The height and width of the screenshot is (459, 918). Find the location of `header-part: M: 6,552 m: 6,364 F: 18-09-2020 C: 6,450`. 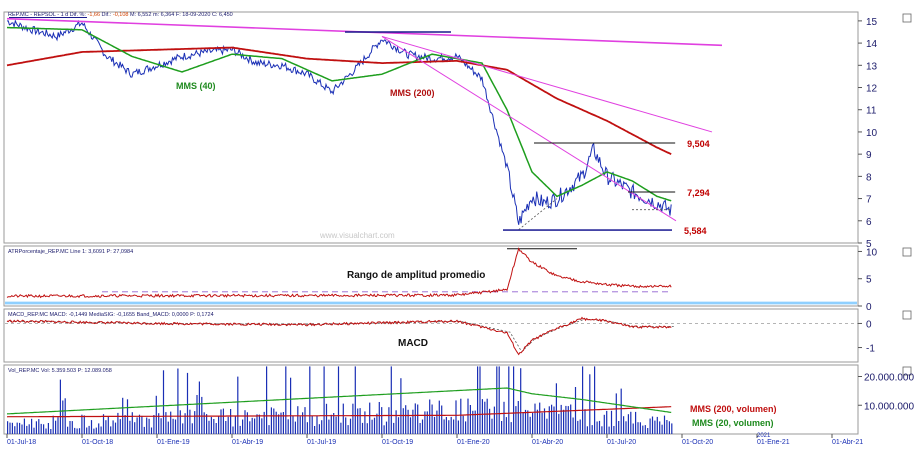

header-part: M: 6,552 m: 6,364 F: 18-09-2020 C: 6,450 is located at coordinates (180, 15).